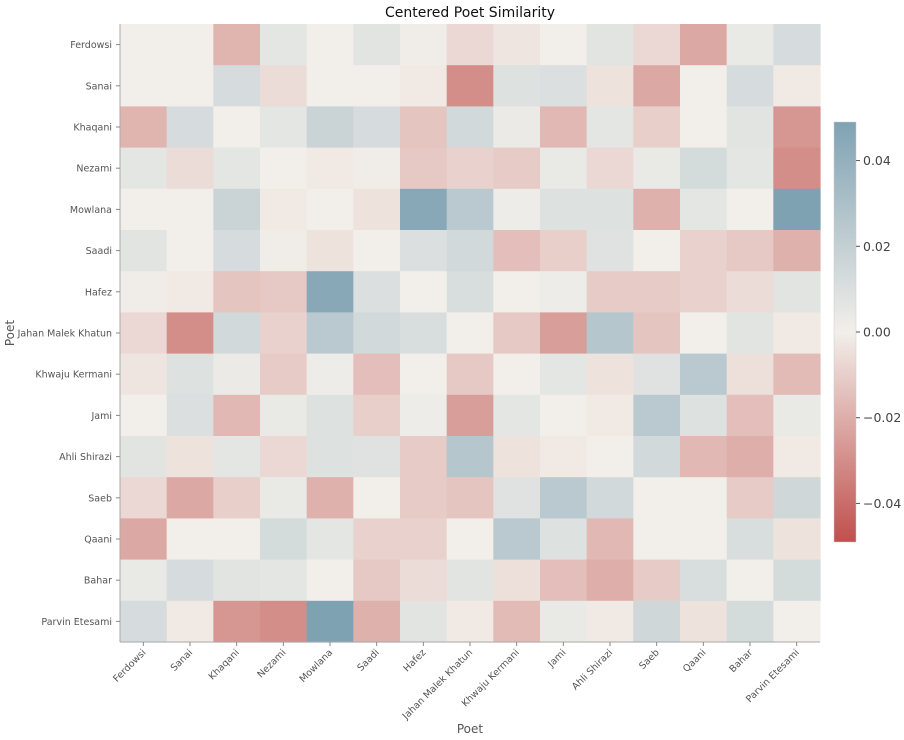 The height and width of the screenshot is (740, 904). What do you see at coordinates (271, 663) in the screenshot?
I see `x-tick-label: Nezami` at bounding box center [271, 663].